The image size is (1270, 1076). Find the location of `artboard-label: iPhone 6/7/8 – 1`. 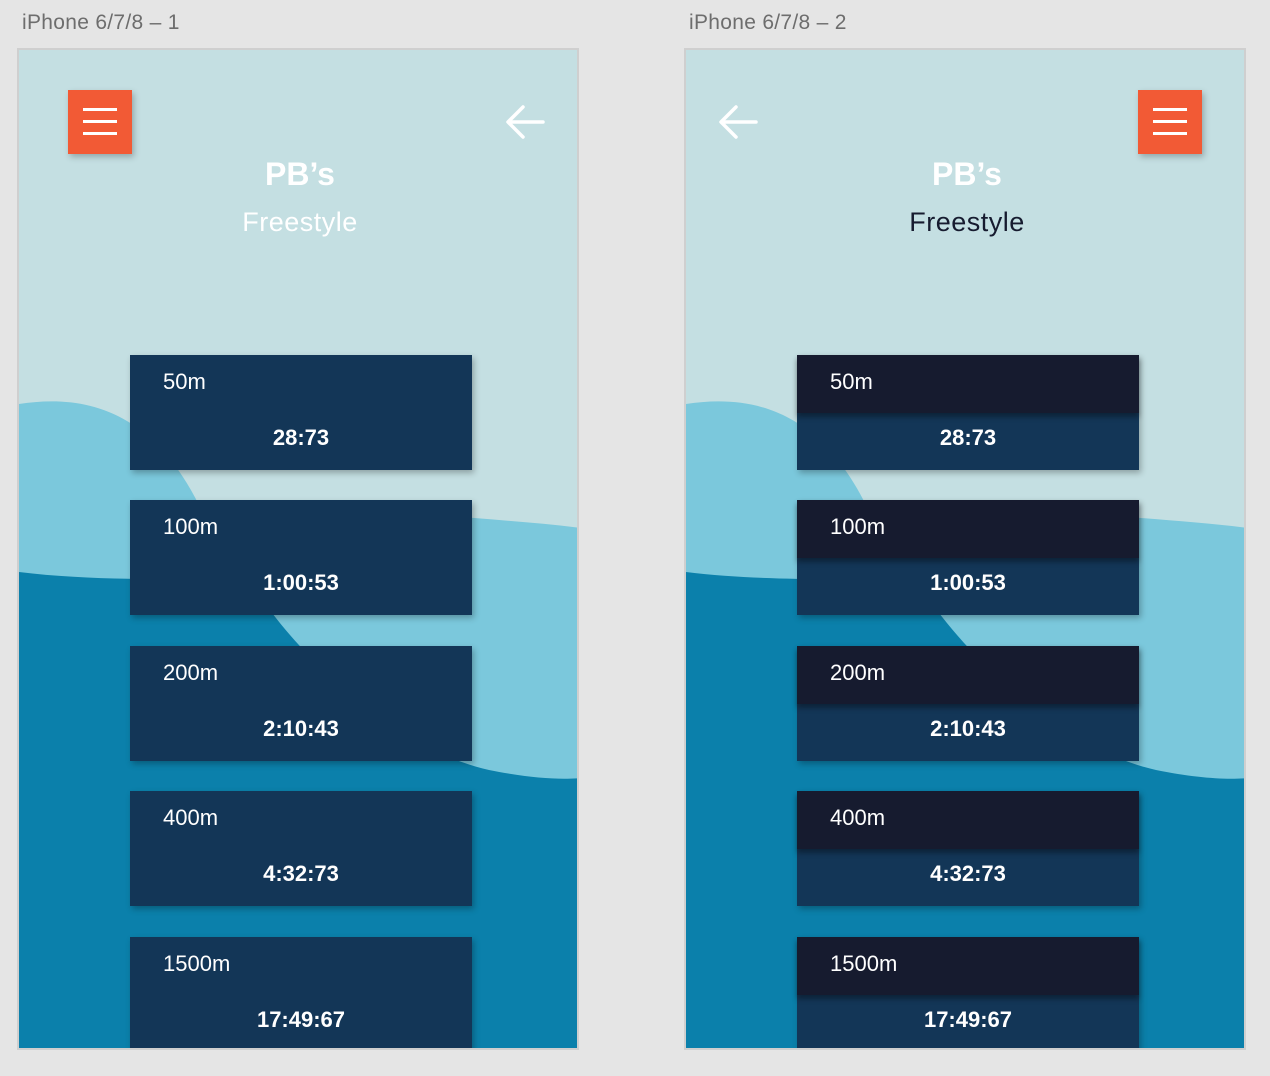

artboard-label: iPhone 6/7/8 – 1 is located at coordinates (101, 22).